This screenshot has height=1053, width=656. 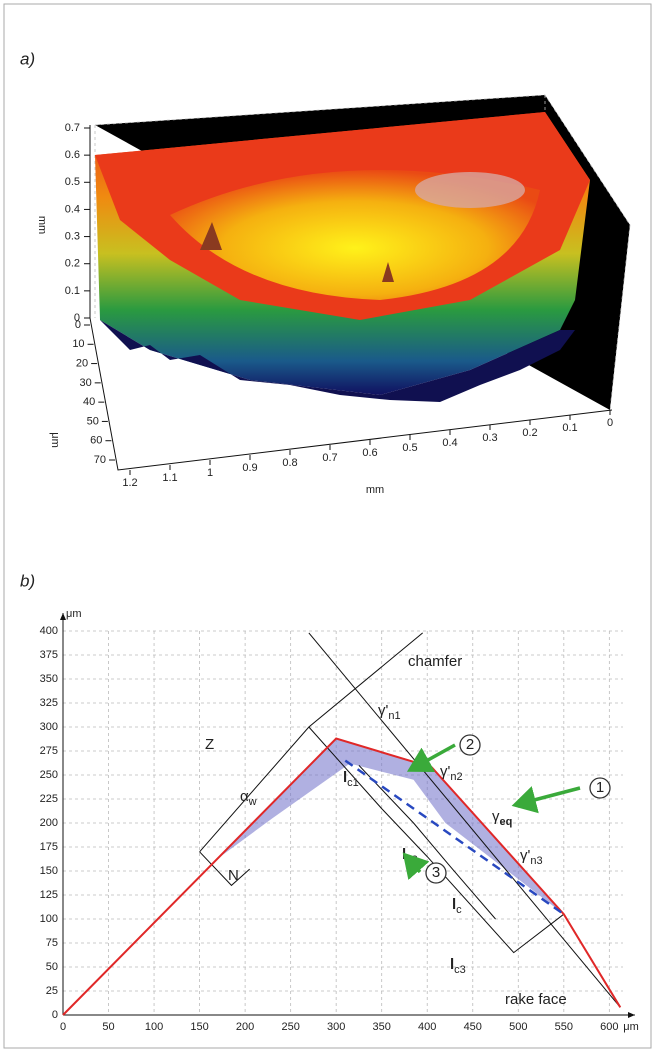 What do you see at coordinates (199, 1027) in the screenshot?
I see `x-tick-label: 150` at bounding box center [199, 1027].